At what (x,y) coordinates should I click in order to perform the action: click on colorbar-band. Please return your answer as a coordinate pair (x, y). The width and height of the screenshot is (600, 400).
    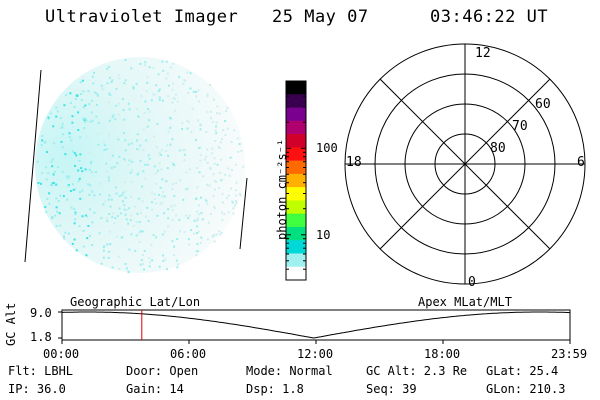
    Looking at the image, I should click on (296, 127).